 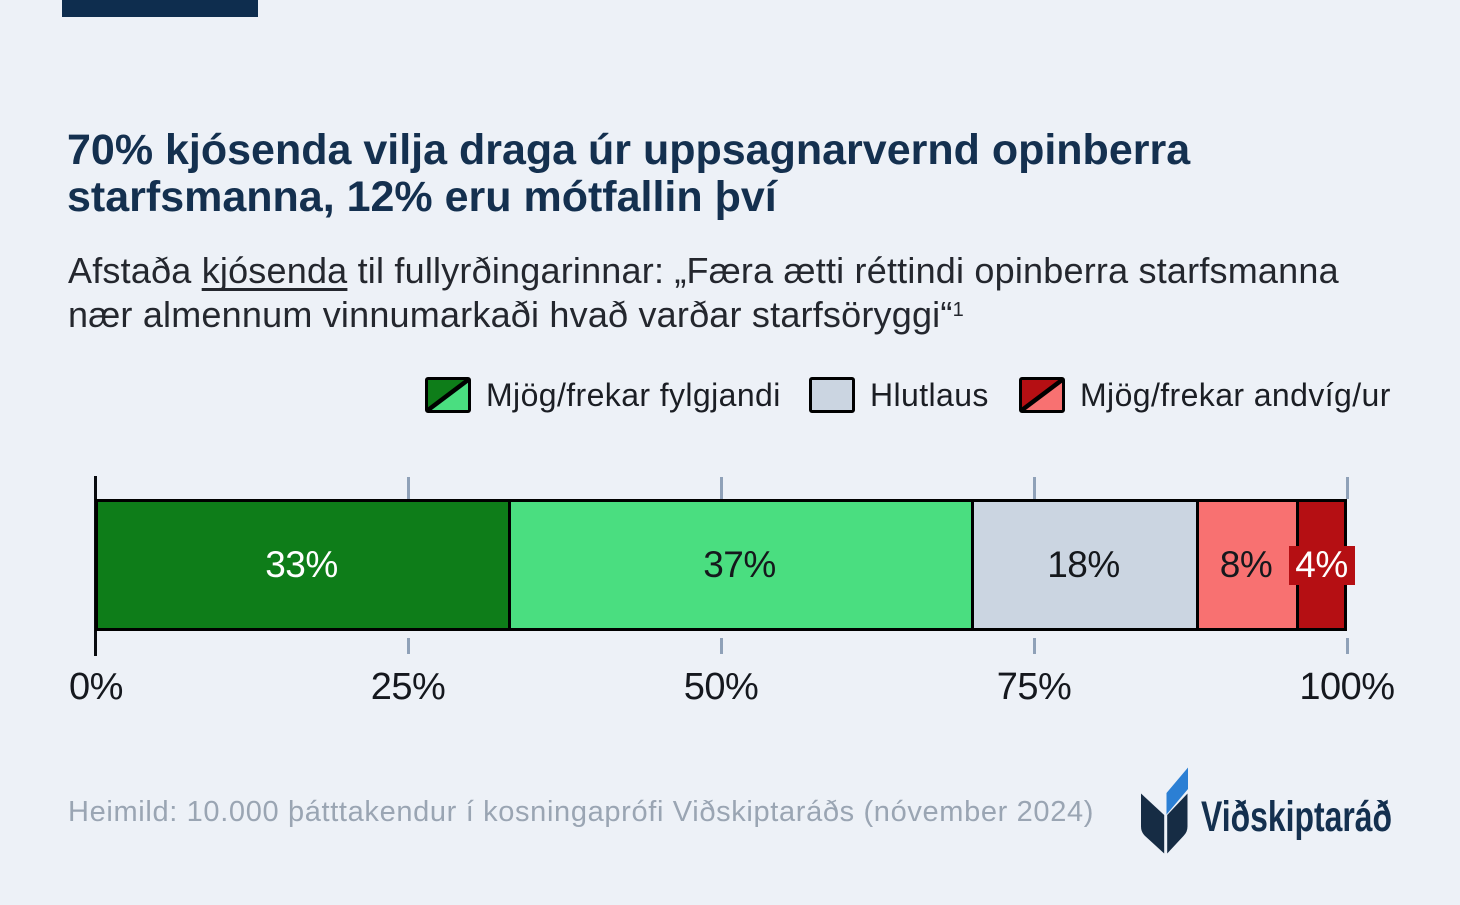 I want to click on svg-text: Viðskiptaráð, so click(x=1296, y=817).